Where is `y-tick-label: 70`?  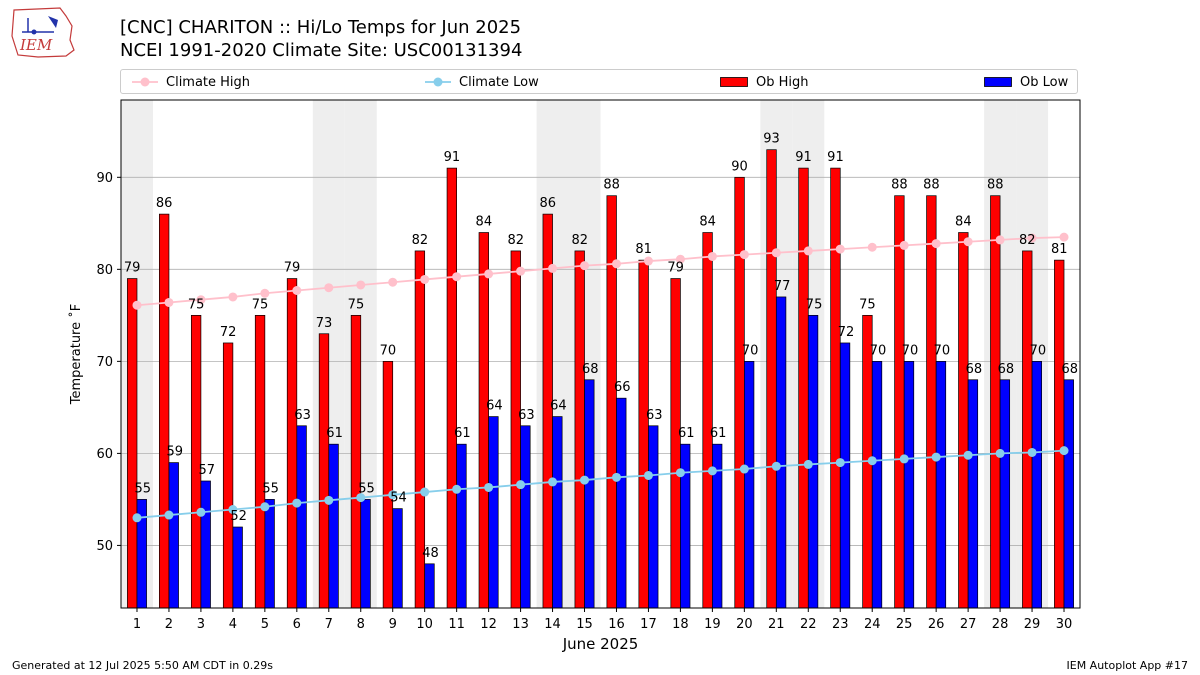
y-tick-label: 70 is located at coordinates (104, 362).